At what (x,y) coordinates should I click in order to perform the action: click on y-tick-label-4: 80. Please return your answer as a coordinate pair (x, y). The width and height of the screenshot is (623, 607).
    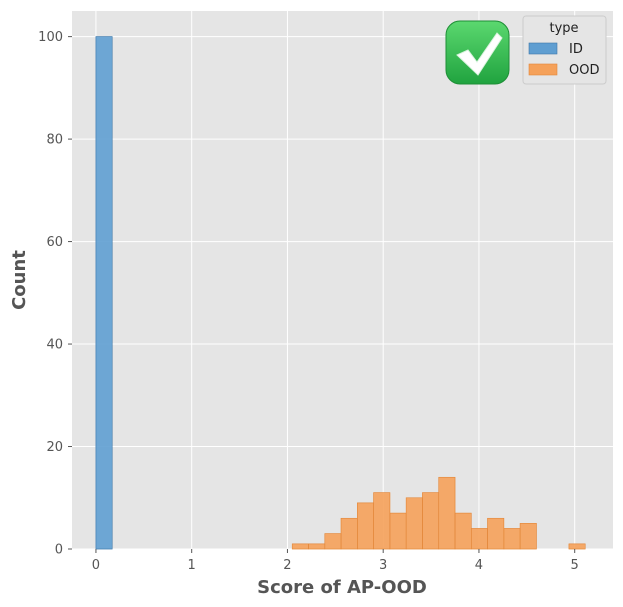
    Looking at the image, I should click on (54, 140).